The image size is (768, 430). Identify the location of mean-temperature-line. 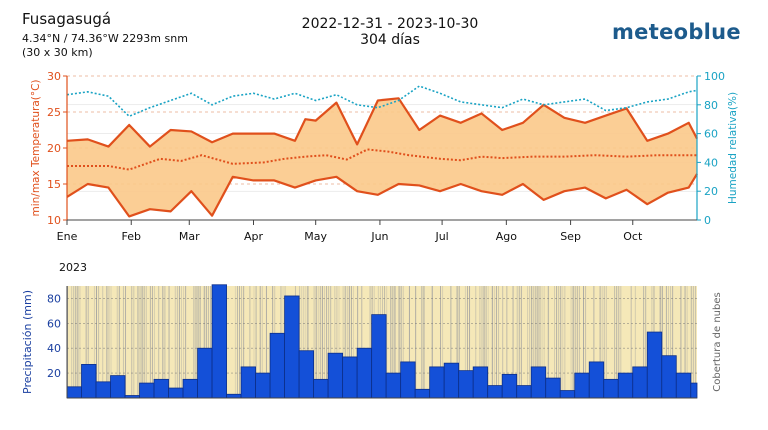
(382, 159).